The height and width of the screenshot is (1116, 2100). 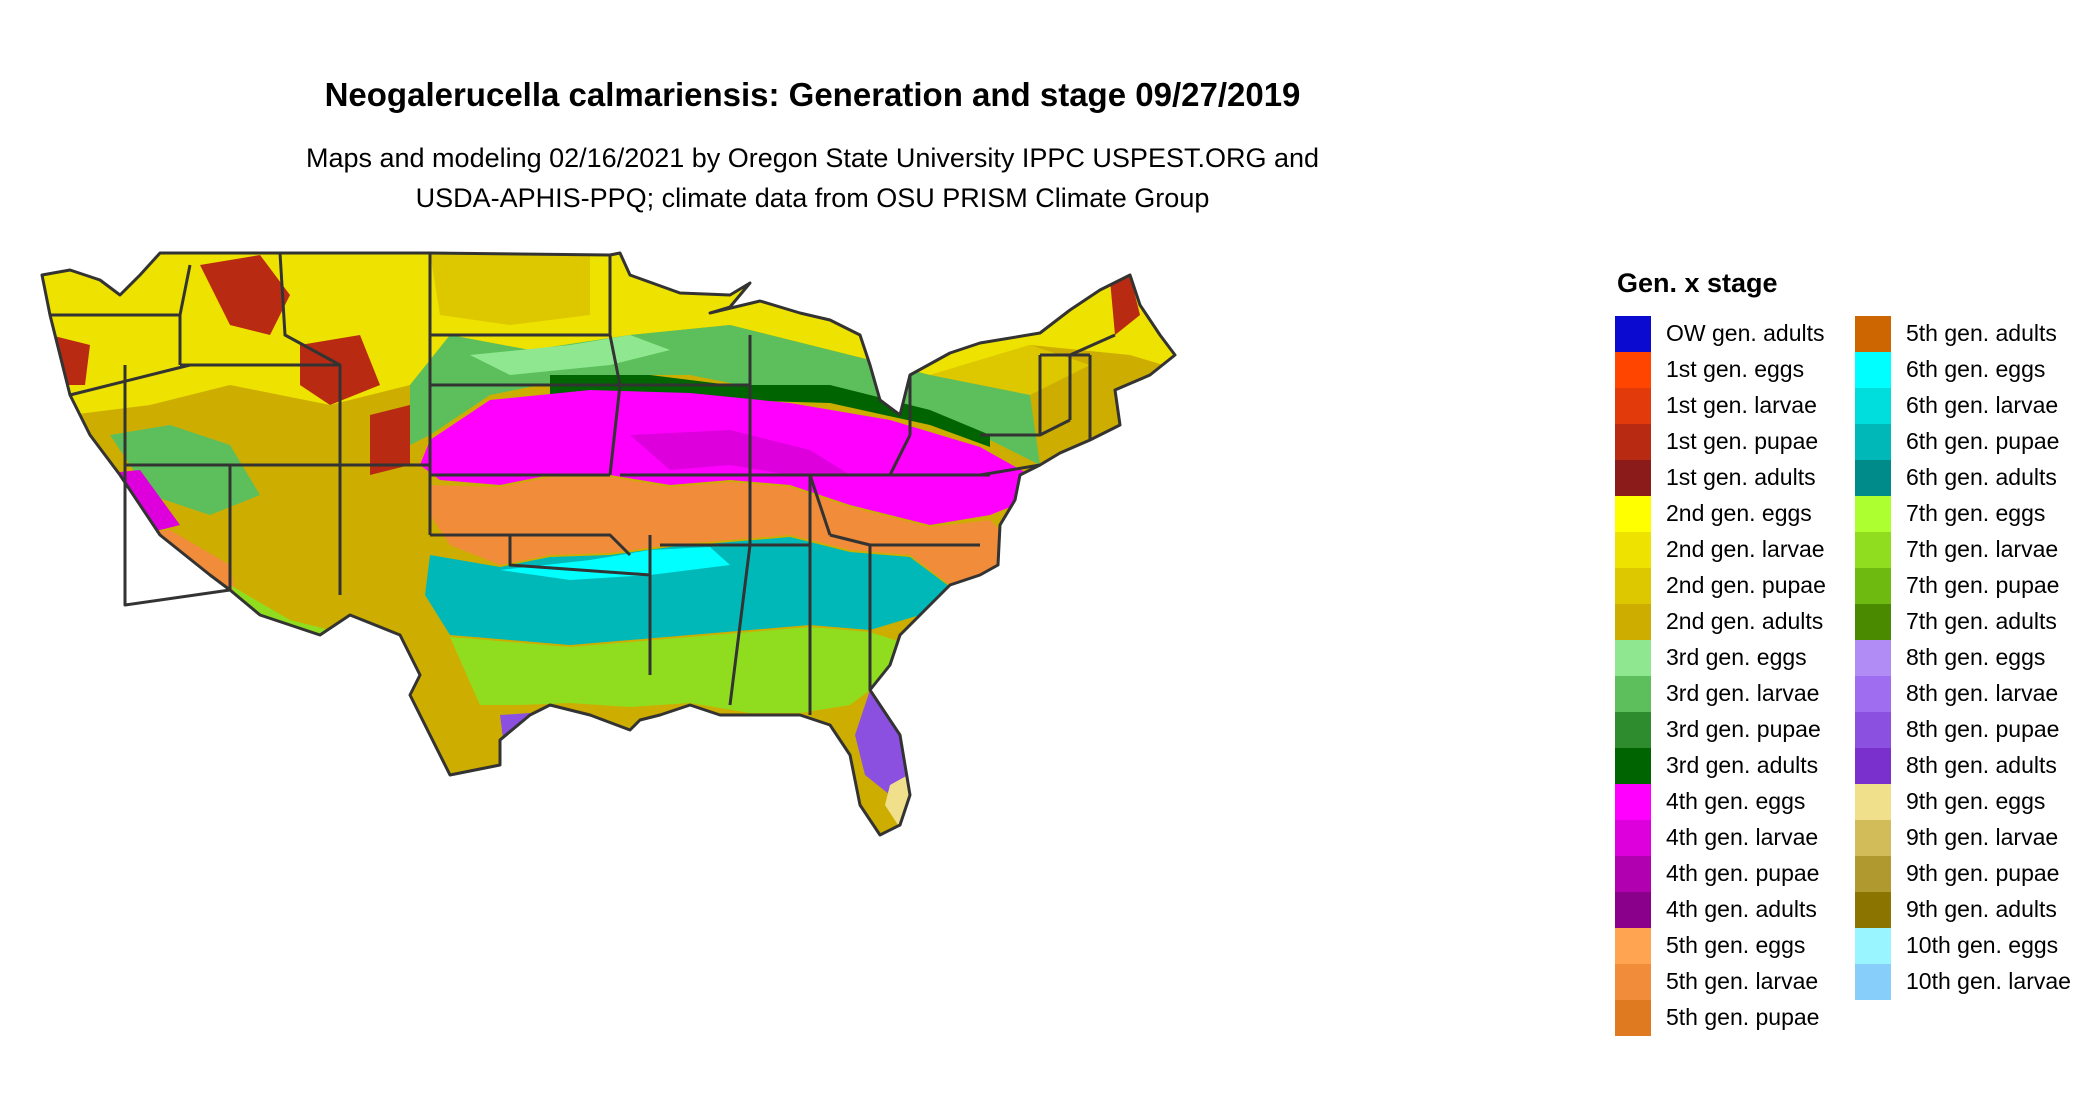 I want to click on legend-label: 5th gen. pupae, so click(x=1743, y=1017).